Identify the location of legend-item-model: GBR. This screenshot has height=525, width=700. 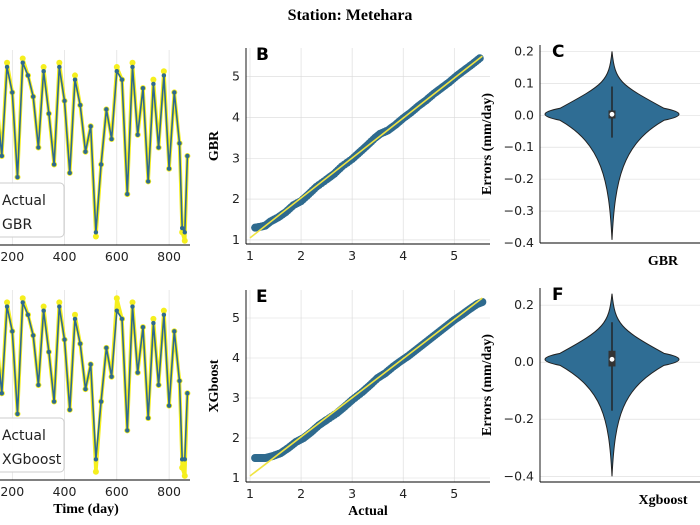
(17, 225).